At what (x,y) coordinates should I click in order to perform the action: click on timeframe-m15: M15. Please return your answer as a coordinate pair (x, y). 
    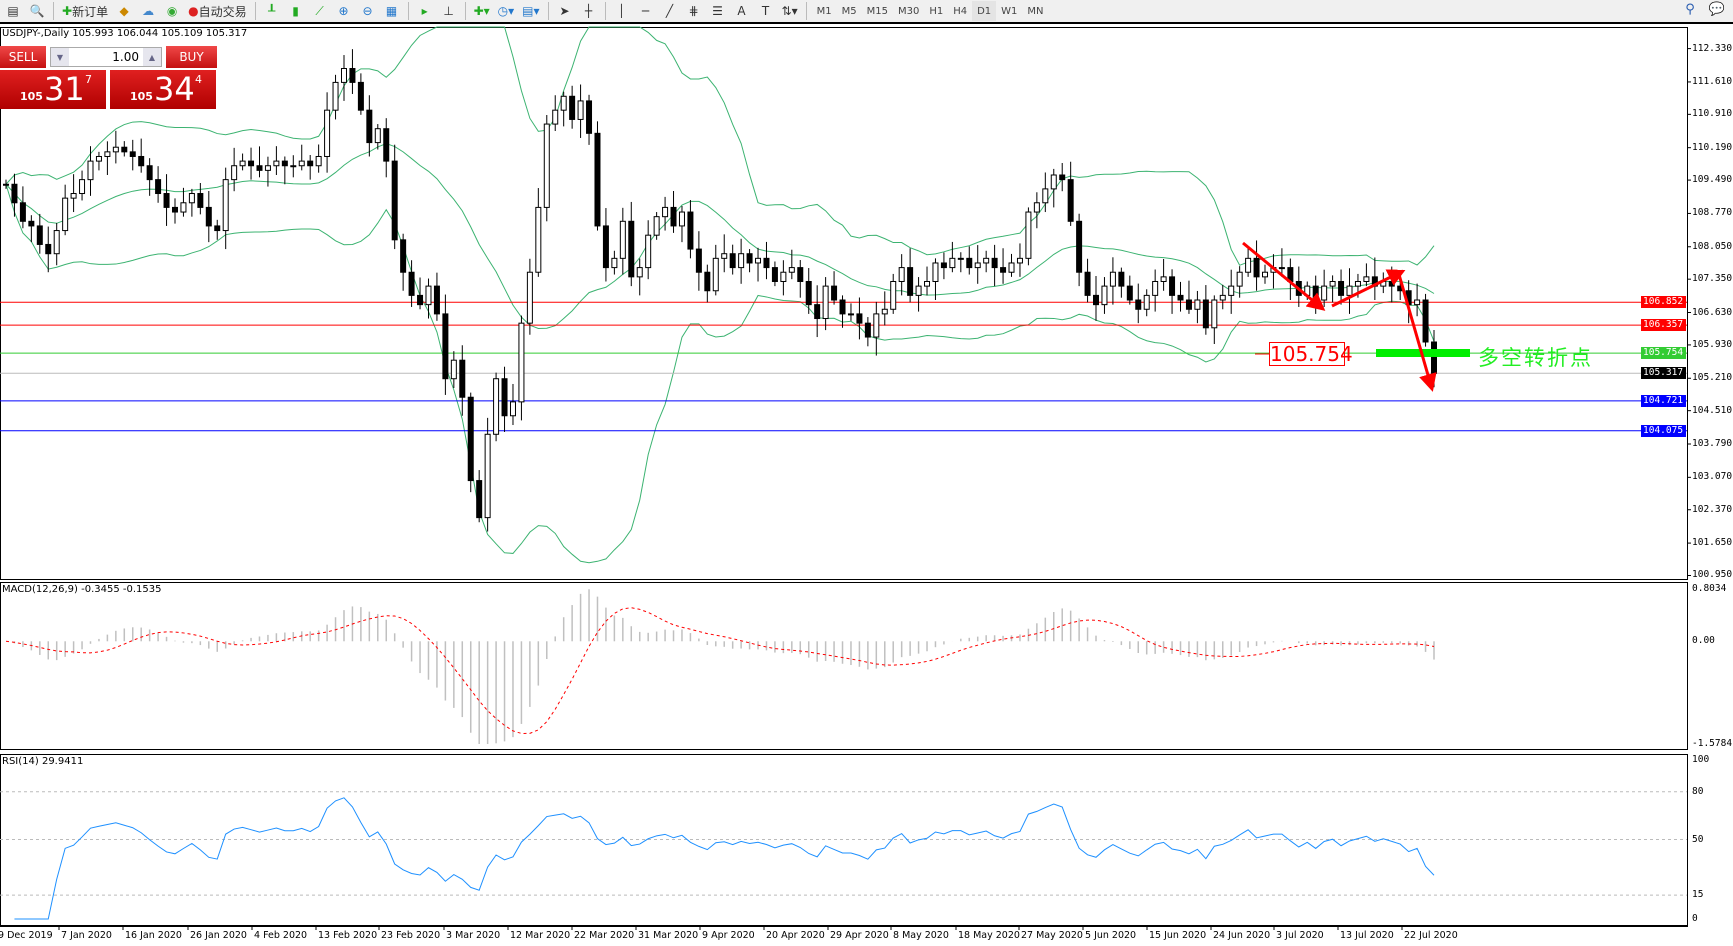
    Looking at the image, I should click on (877, 11).